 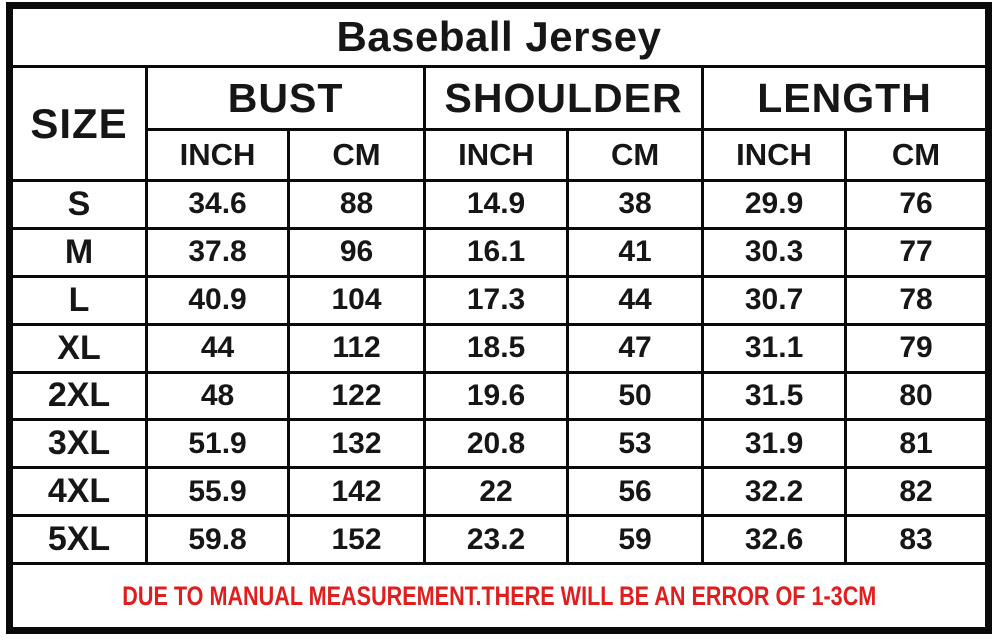 What do you see at coordinates (635, 539) in the screenshot?
I see `value-cell: 59` at bounding box center [635, 539].